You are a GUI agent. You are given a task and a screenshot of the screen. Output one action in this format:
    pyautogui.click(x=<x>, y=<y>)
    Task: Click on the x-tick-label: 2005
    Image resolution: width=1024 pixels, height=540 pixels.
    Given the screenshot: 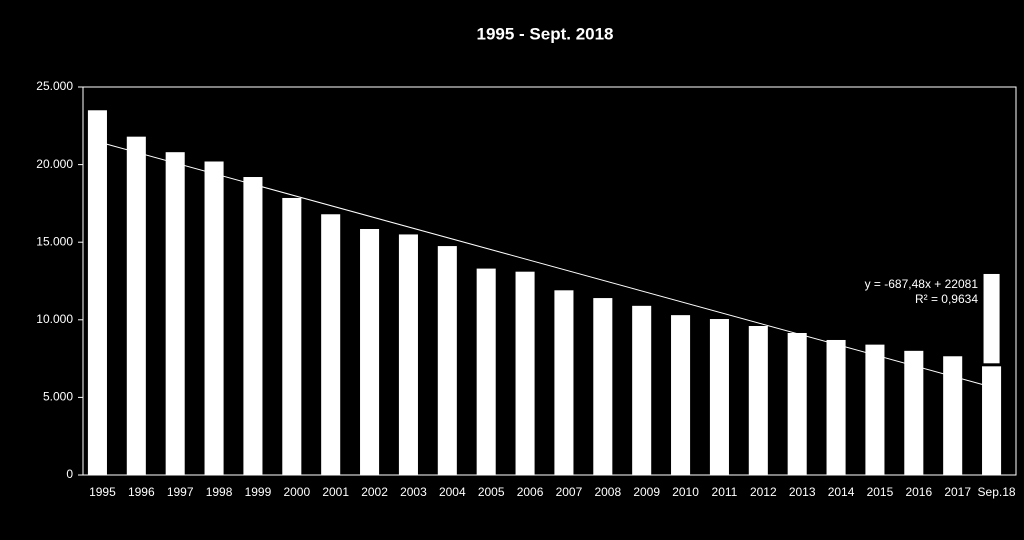 What is the action you would take?
    pyautogui.click(x=491, y=492)
    